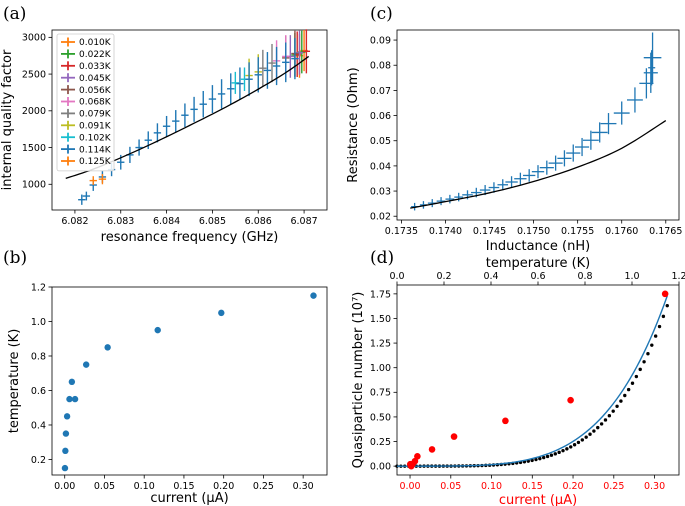  What do you see at coordinates (166, 221) in the screenshot?
I see `panel-a-x-tick-label: 6.084` at bounding box center [166, 221].